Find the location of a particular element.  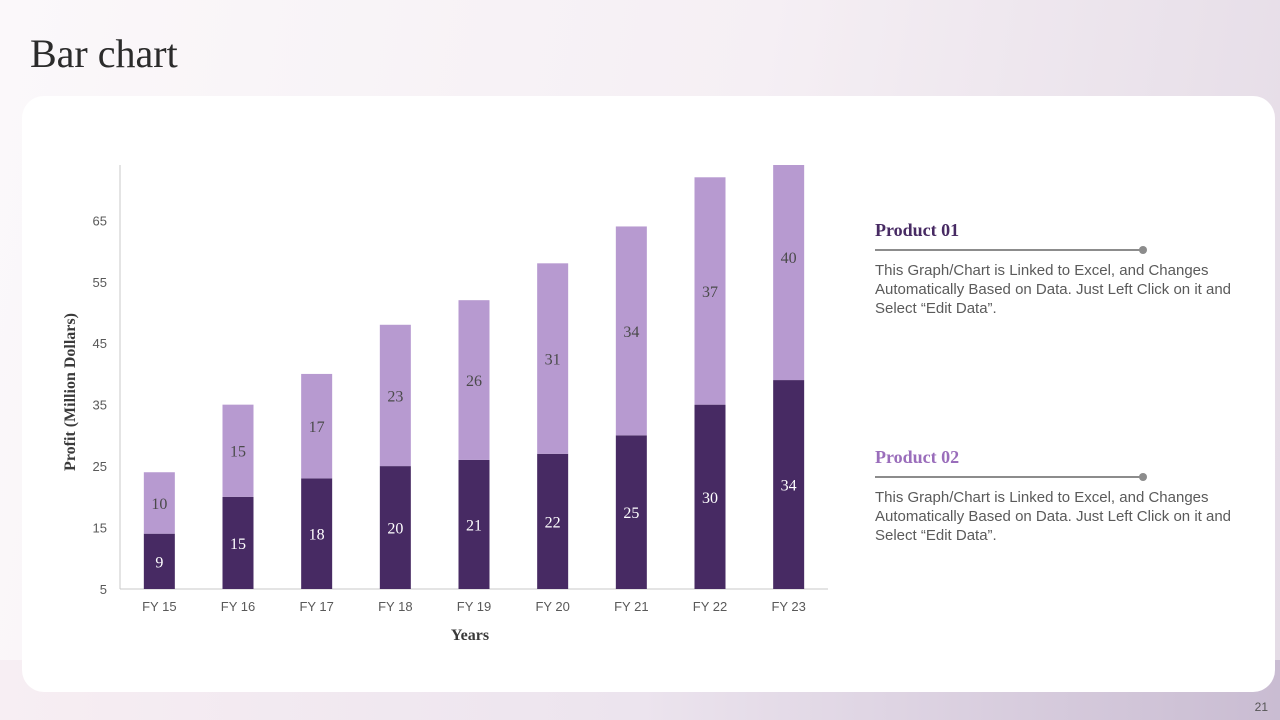

x-tick-label: FY 16 is located at coordinates (238, 606).